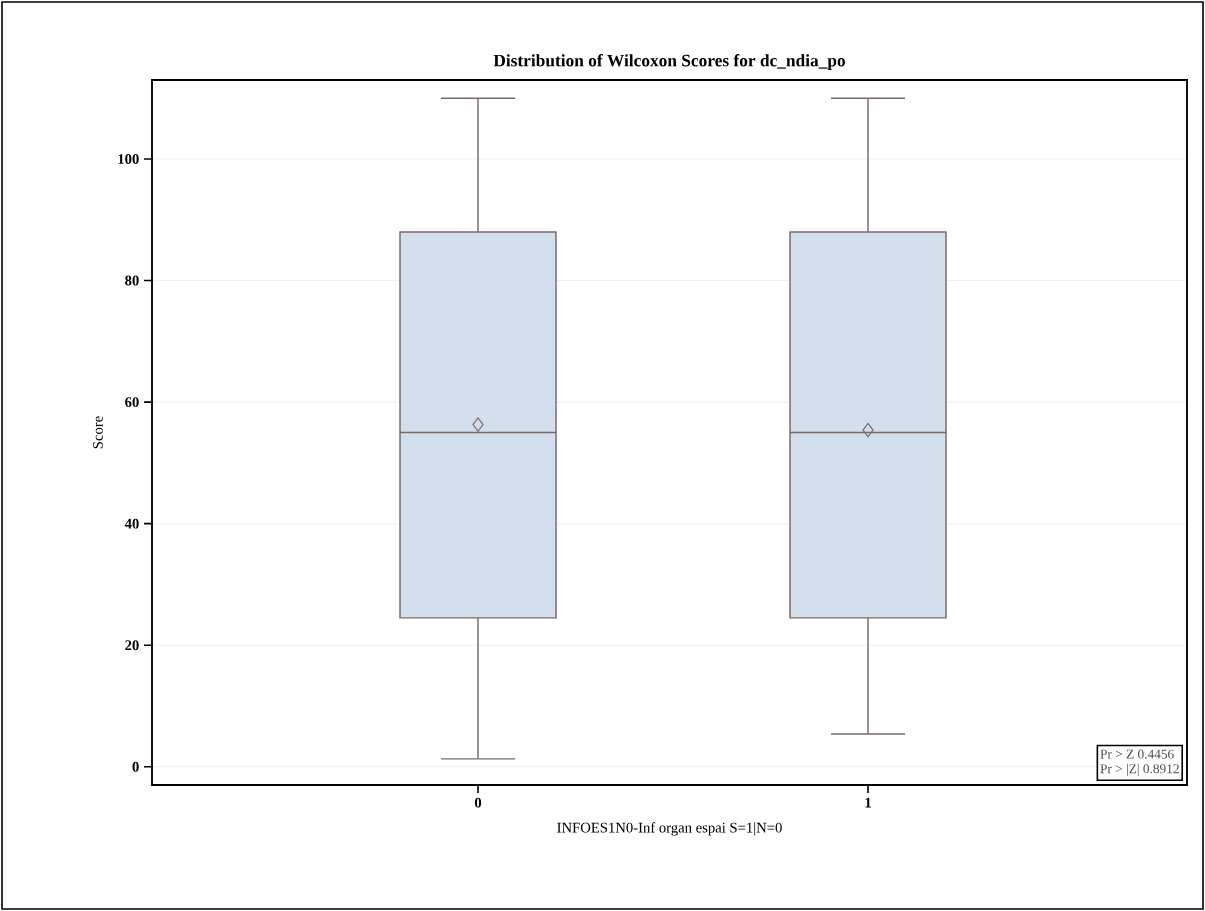  I want to click on y-tick-label: 0, so click(135, 766).